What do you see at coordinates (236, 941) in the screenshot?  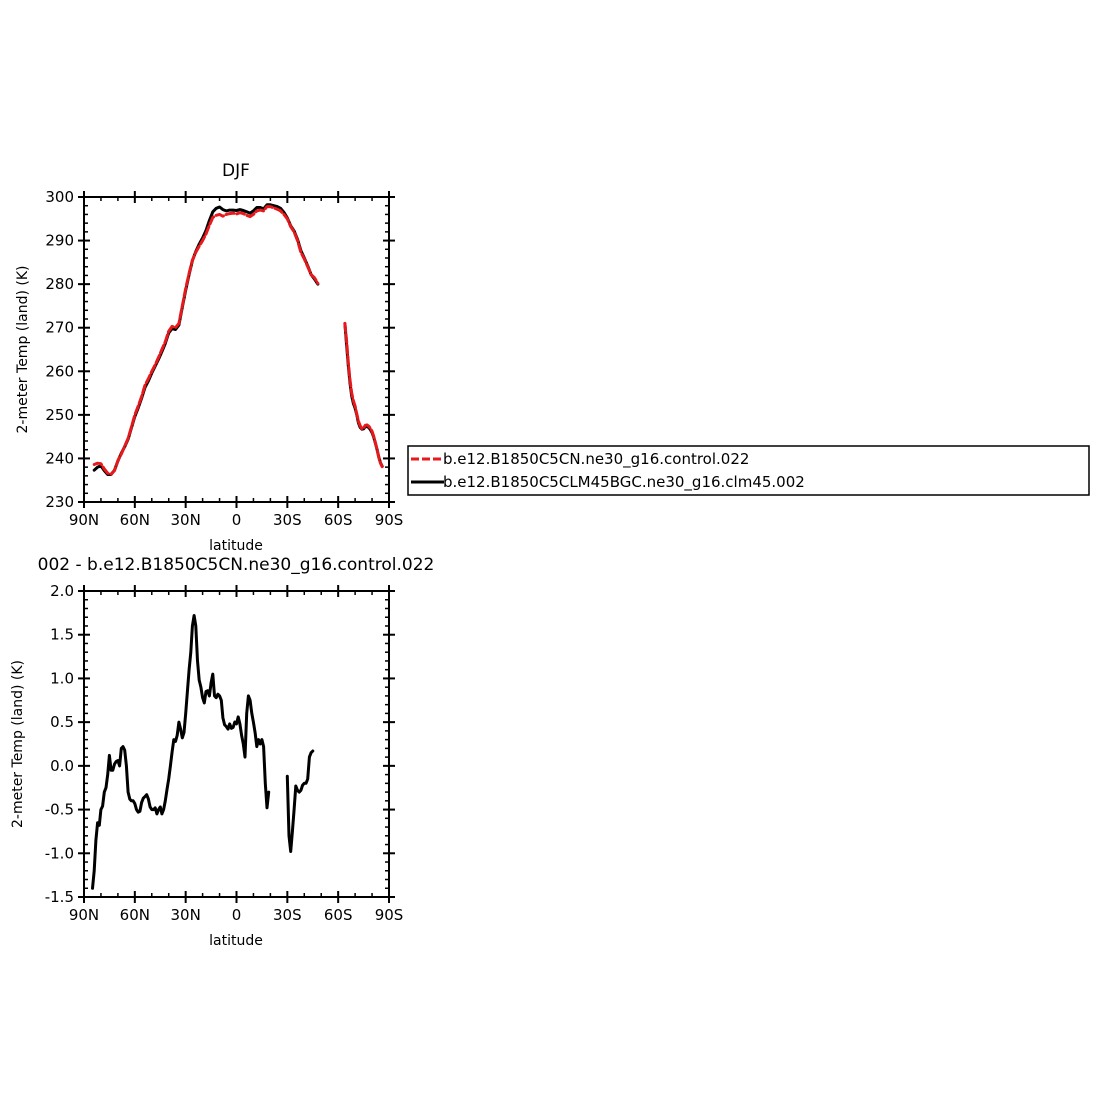 I see `bottom-x-axis-label: latitude` at bounding box center [236, 941].